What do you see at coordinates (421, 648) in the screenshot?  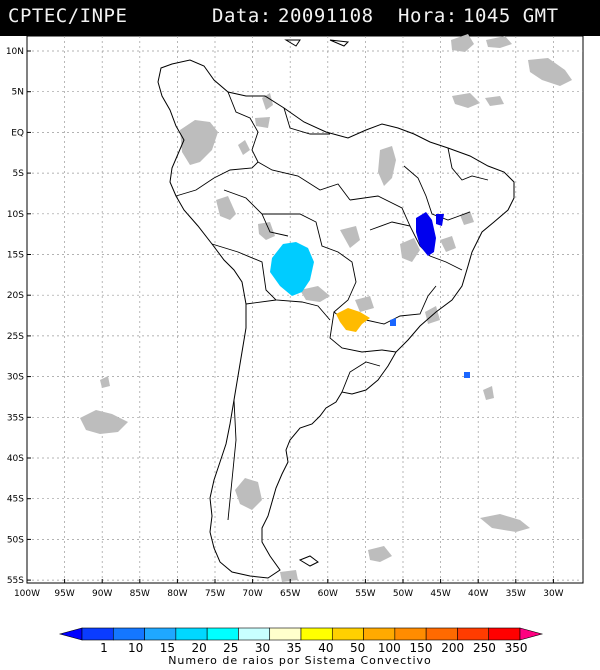 I see `colorbar-tick-label: 150` at bounding box center [421, 648].